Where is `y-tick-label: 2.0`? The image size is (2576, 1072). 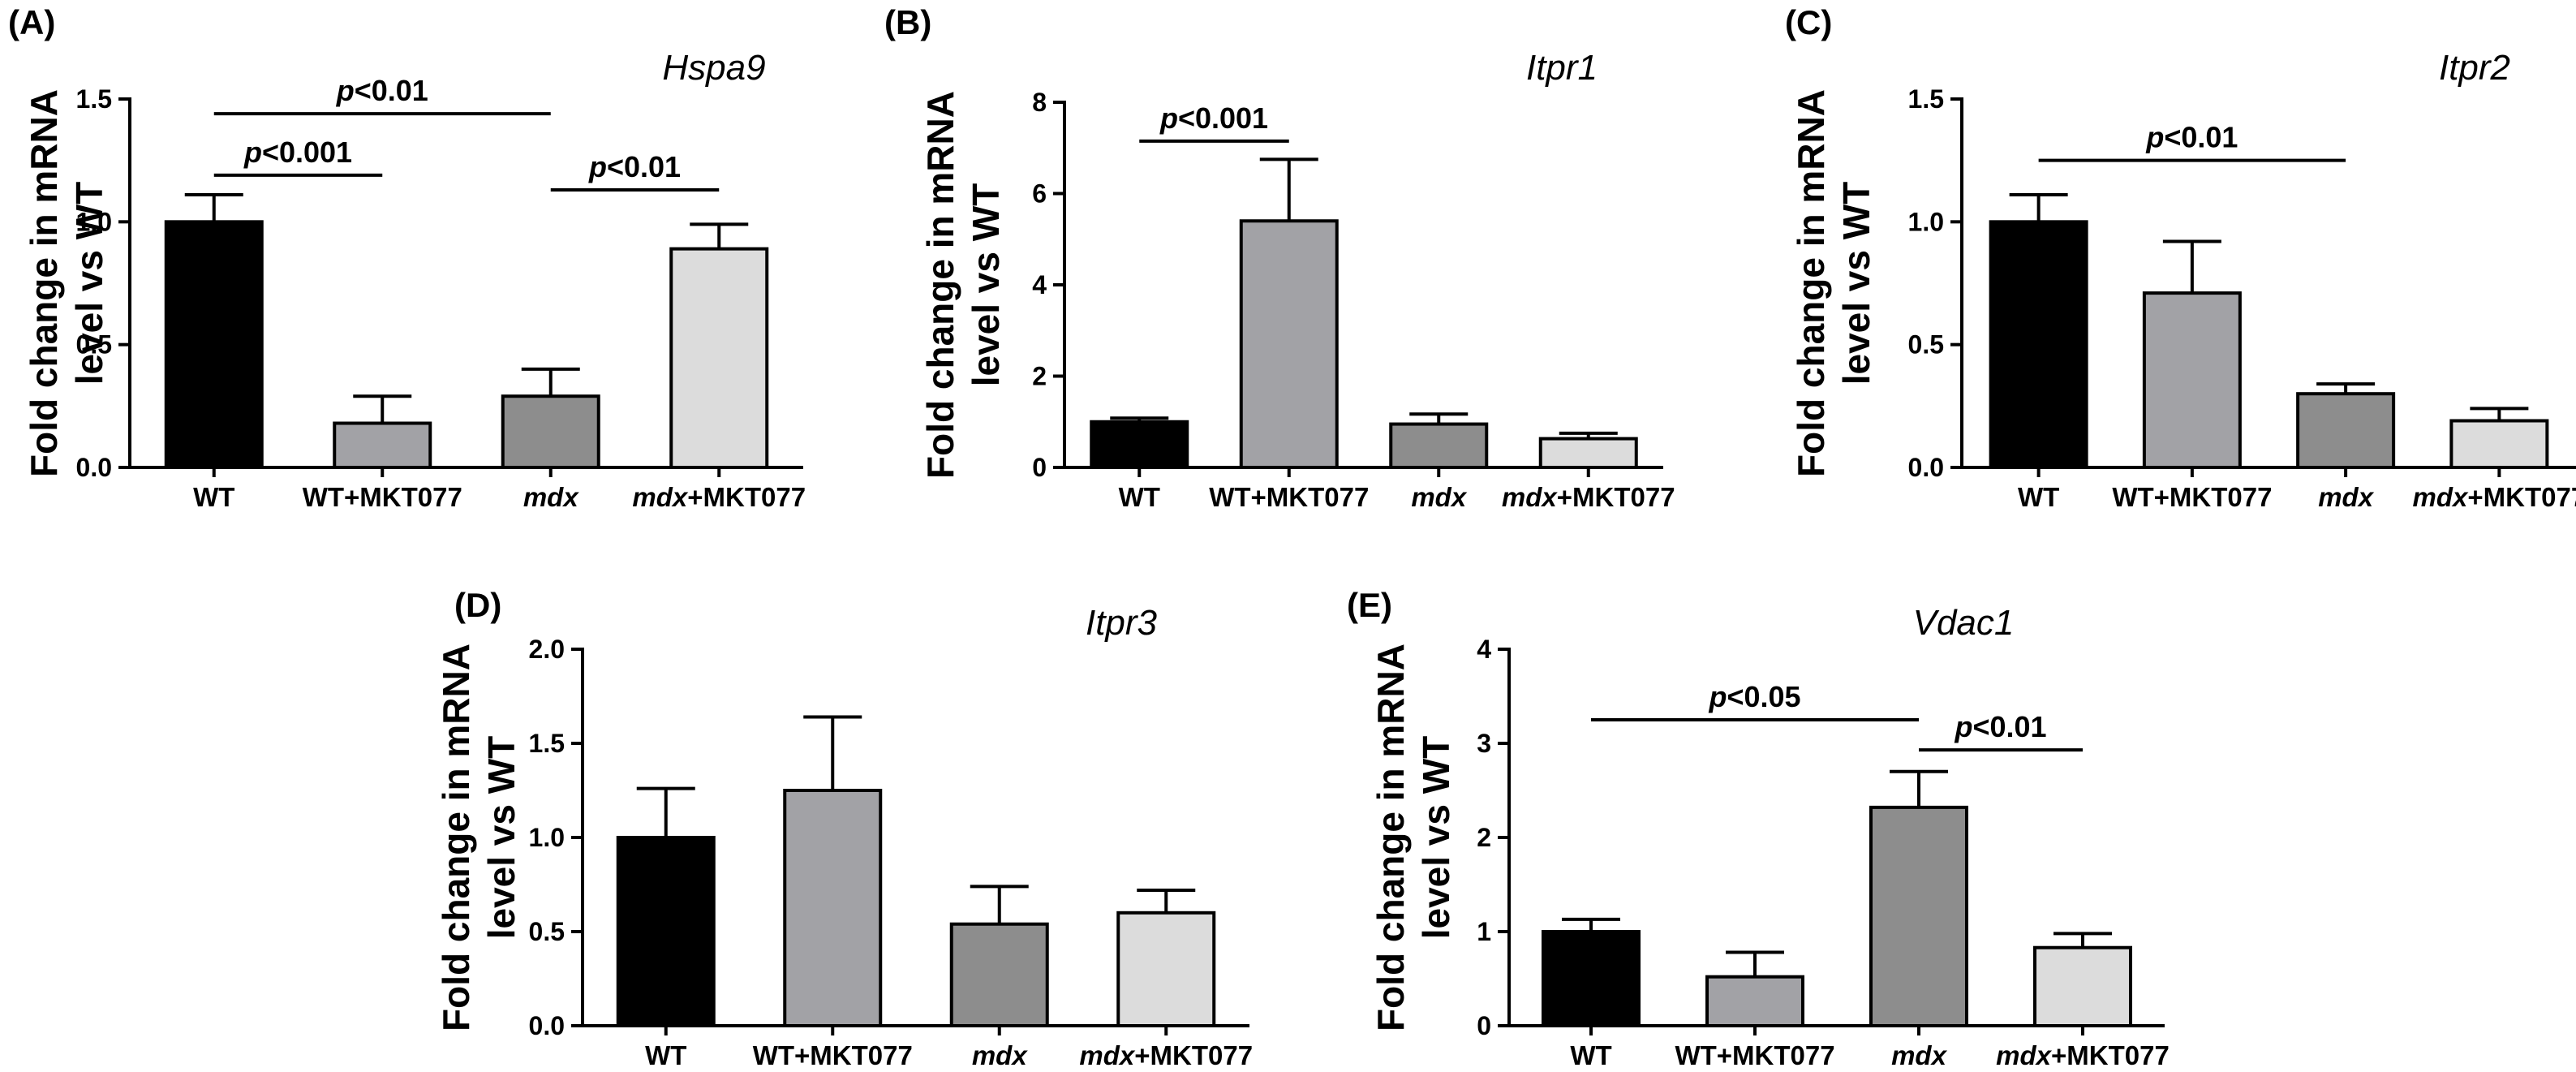
y-tick-label: 2.0 is located at coordinates (547, 649).